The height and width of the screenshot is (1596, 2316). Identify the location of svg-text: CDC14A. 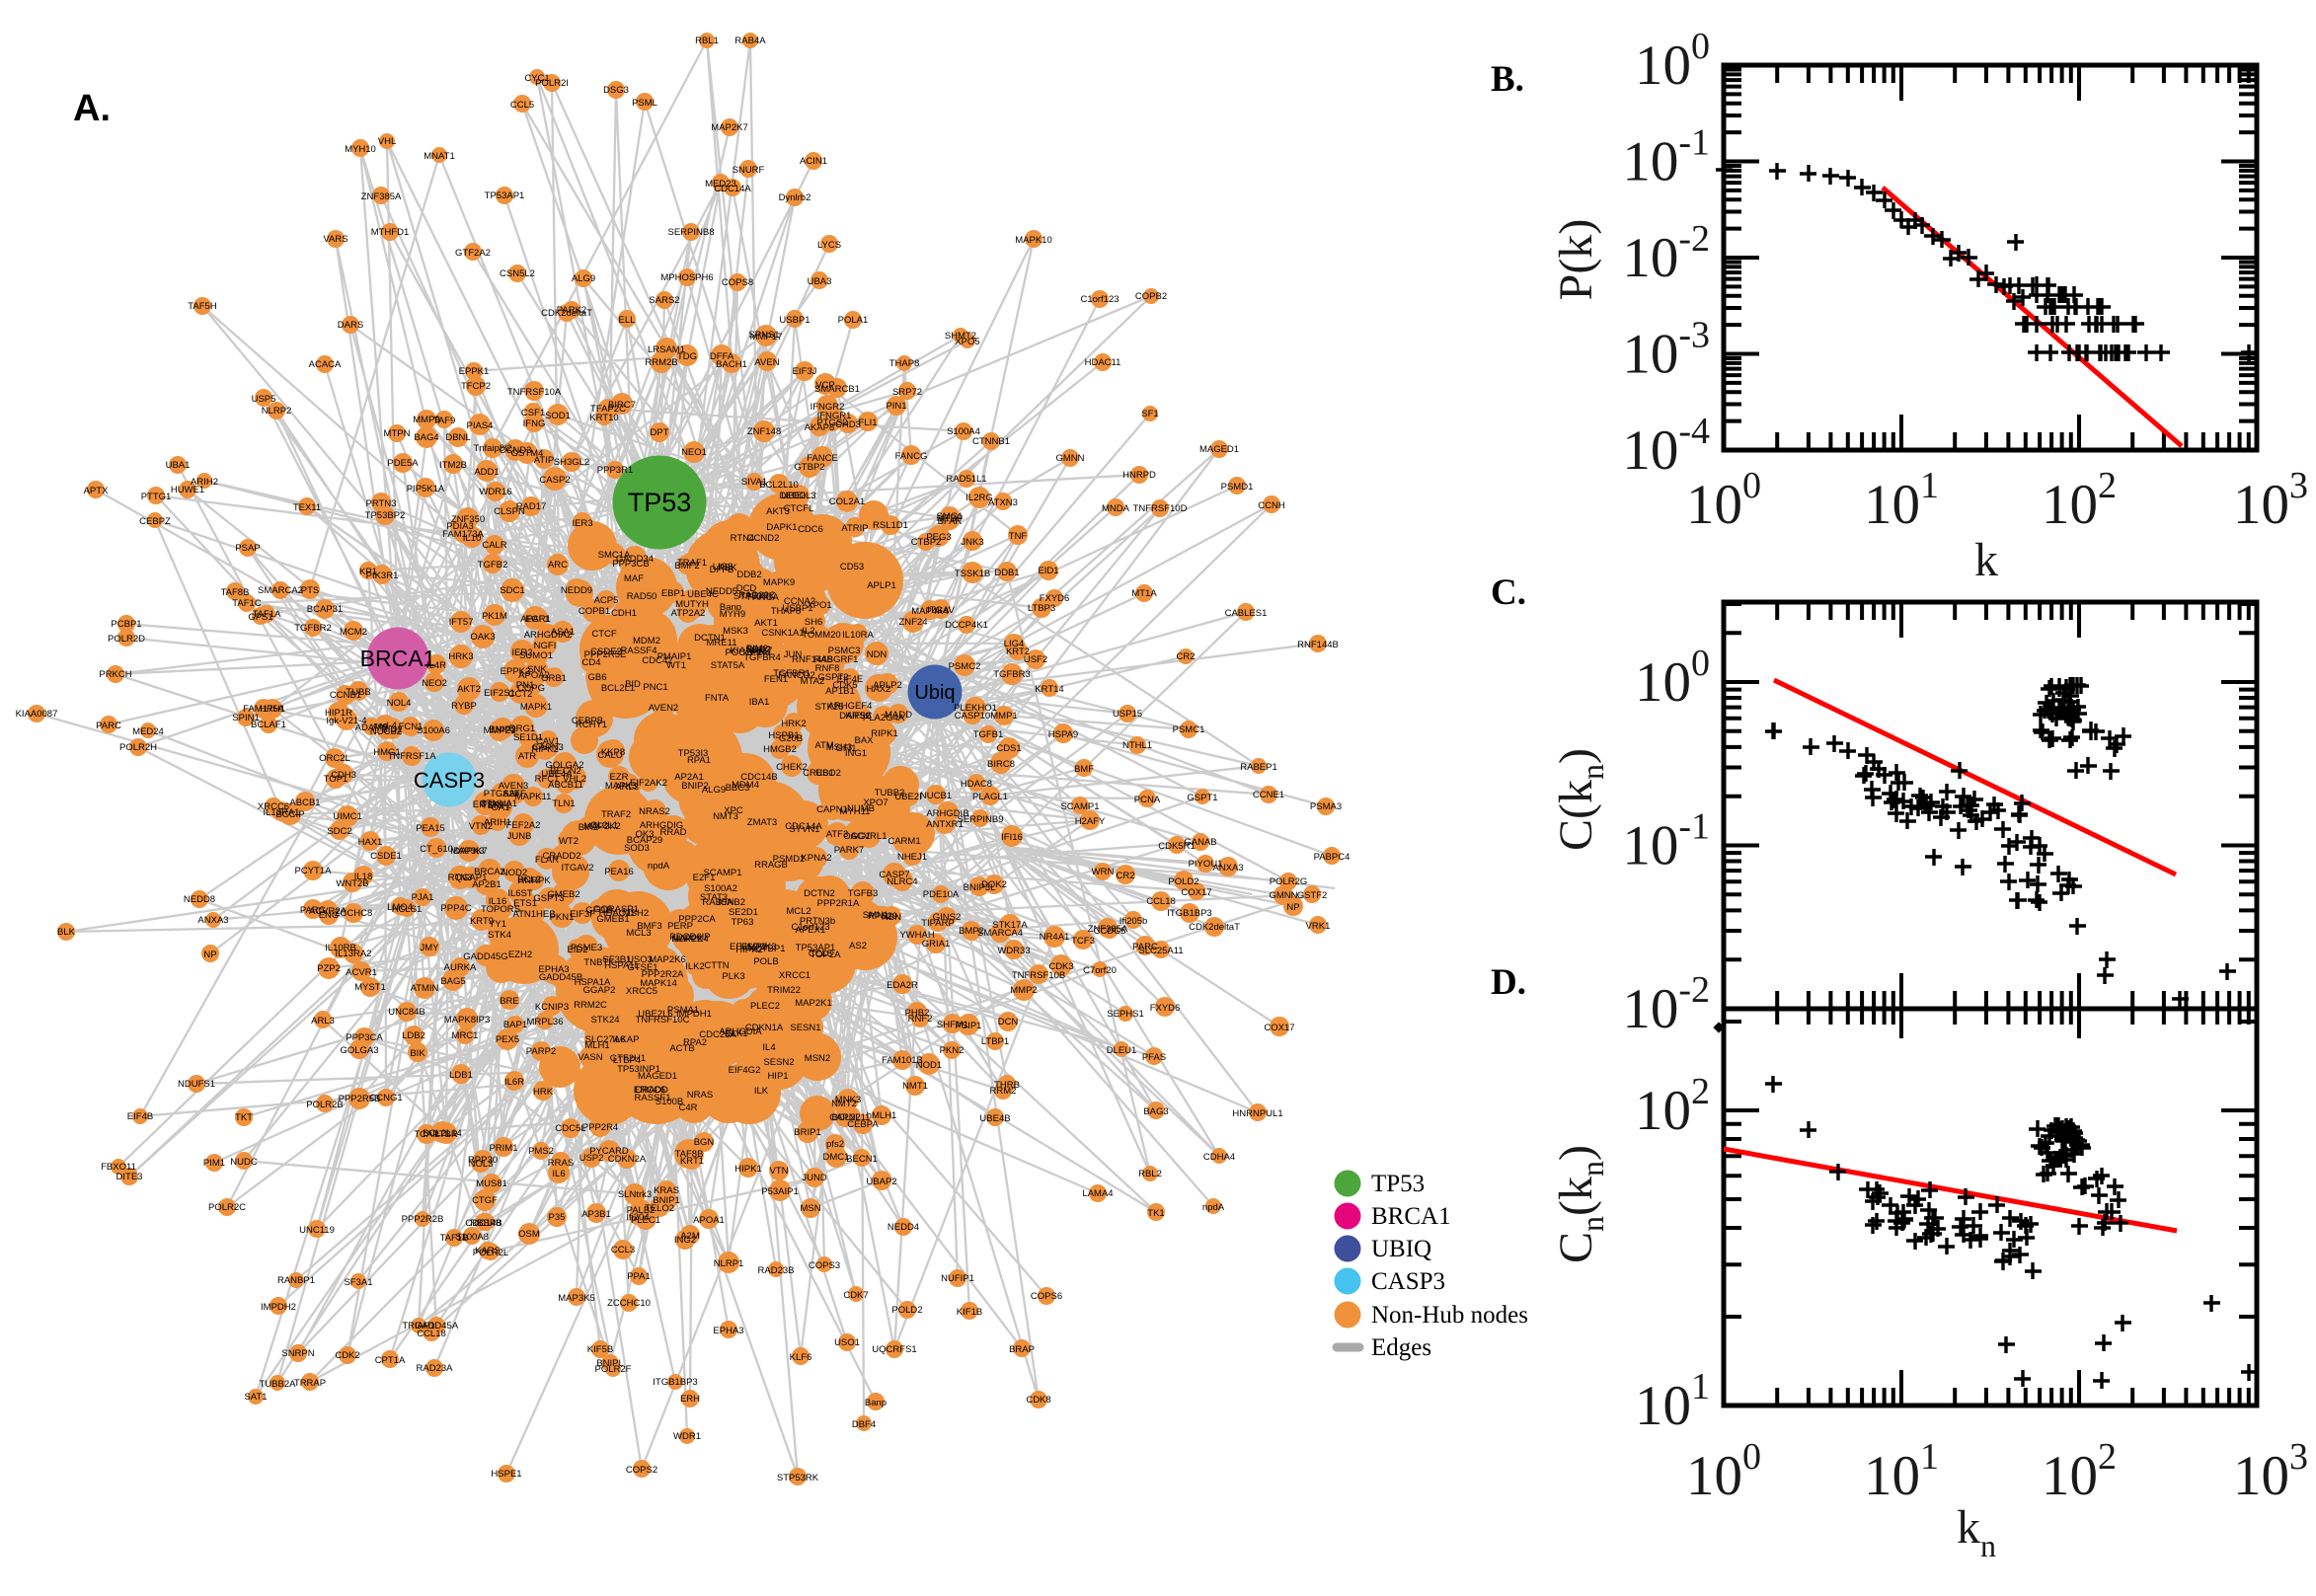
(733, 189).